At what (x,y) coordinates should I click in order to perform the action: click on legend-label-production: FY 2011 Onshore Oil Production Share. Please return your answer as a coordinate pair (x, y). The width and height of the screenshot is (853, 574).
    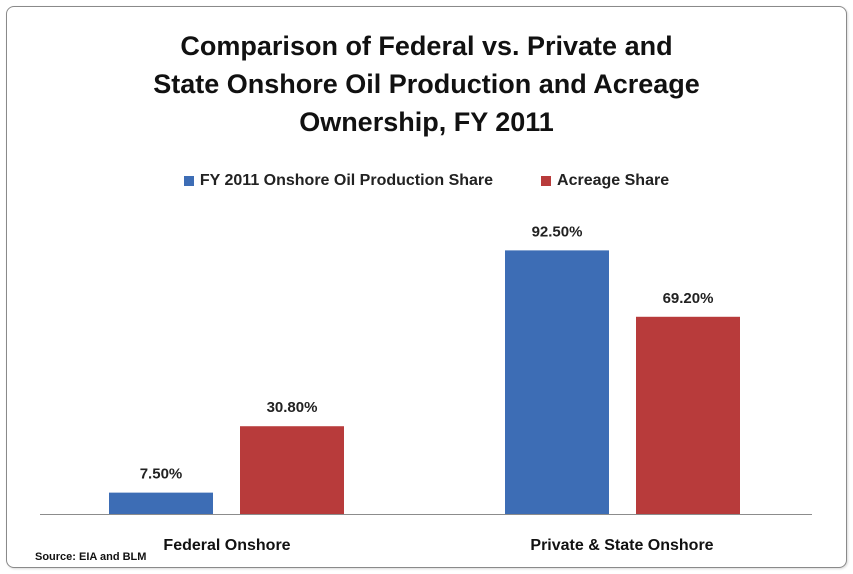
    Looking at the image, I should click on (346, 180).